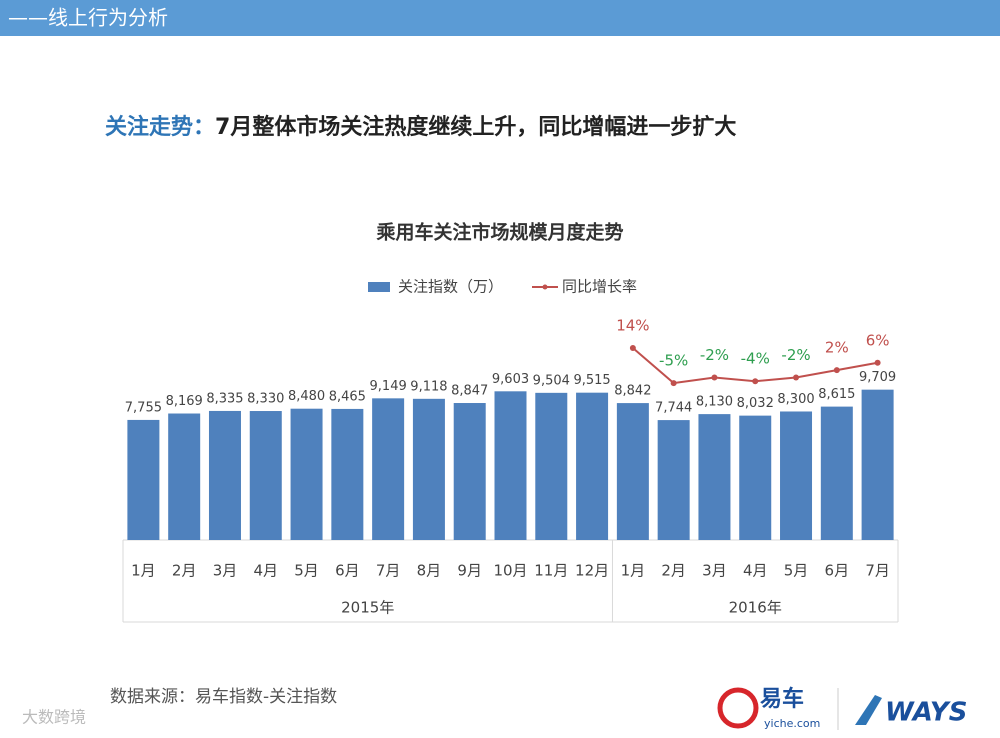 The width and height of the screenshot is (1000, 738). What do you see at coordinates (429, 571) in the screenshot?
I see `x-tick-label: 8月` at bounding box center [429, 571].